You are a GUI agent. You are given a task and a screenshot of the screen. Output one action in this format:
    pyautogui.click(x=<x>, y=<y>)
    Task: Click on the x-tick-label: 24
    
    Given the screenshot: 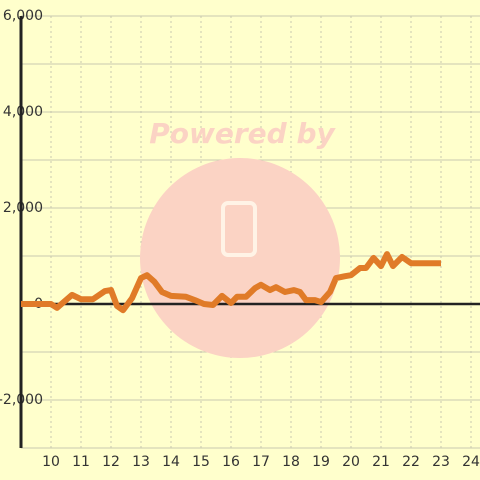 What is the action you would take?
    pyautogui.click(x=471, y=462)
    